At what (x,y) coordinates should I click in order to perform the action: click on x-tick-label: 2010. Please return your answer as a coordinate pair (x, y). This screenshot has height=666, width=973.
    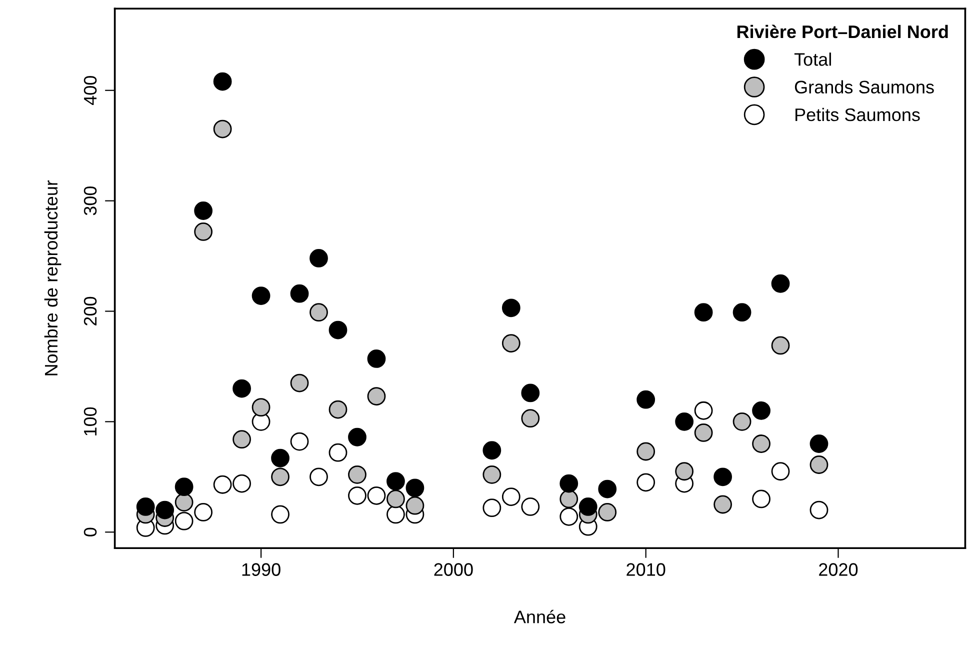
    Looking at the image, I should click on (646, 569).